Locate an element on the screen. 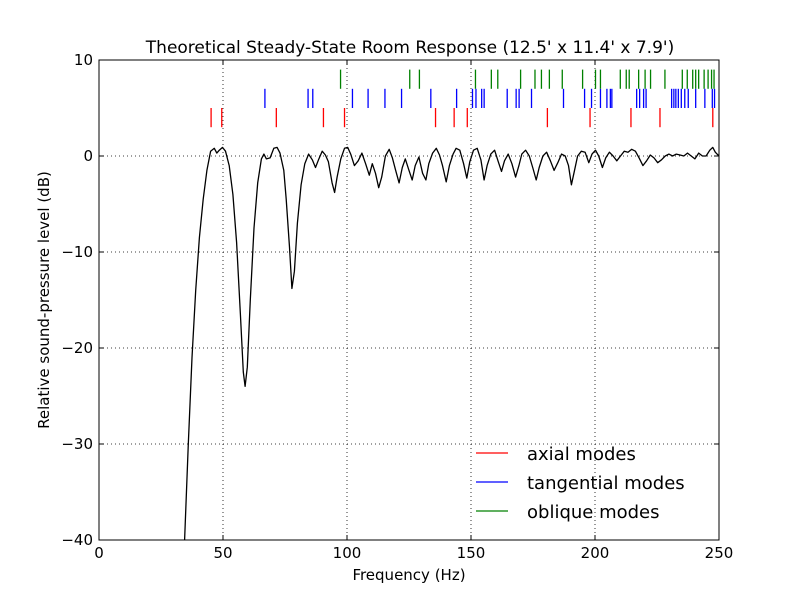  y-tick-label: −30 is located at coordinates (77, 444).